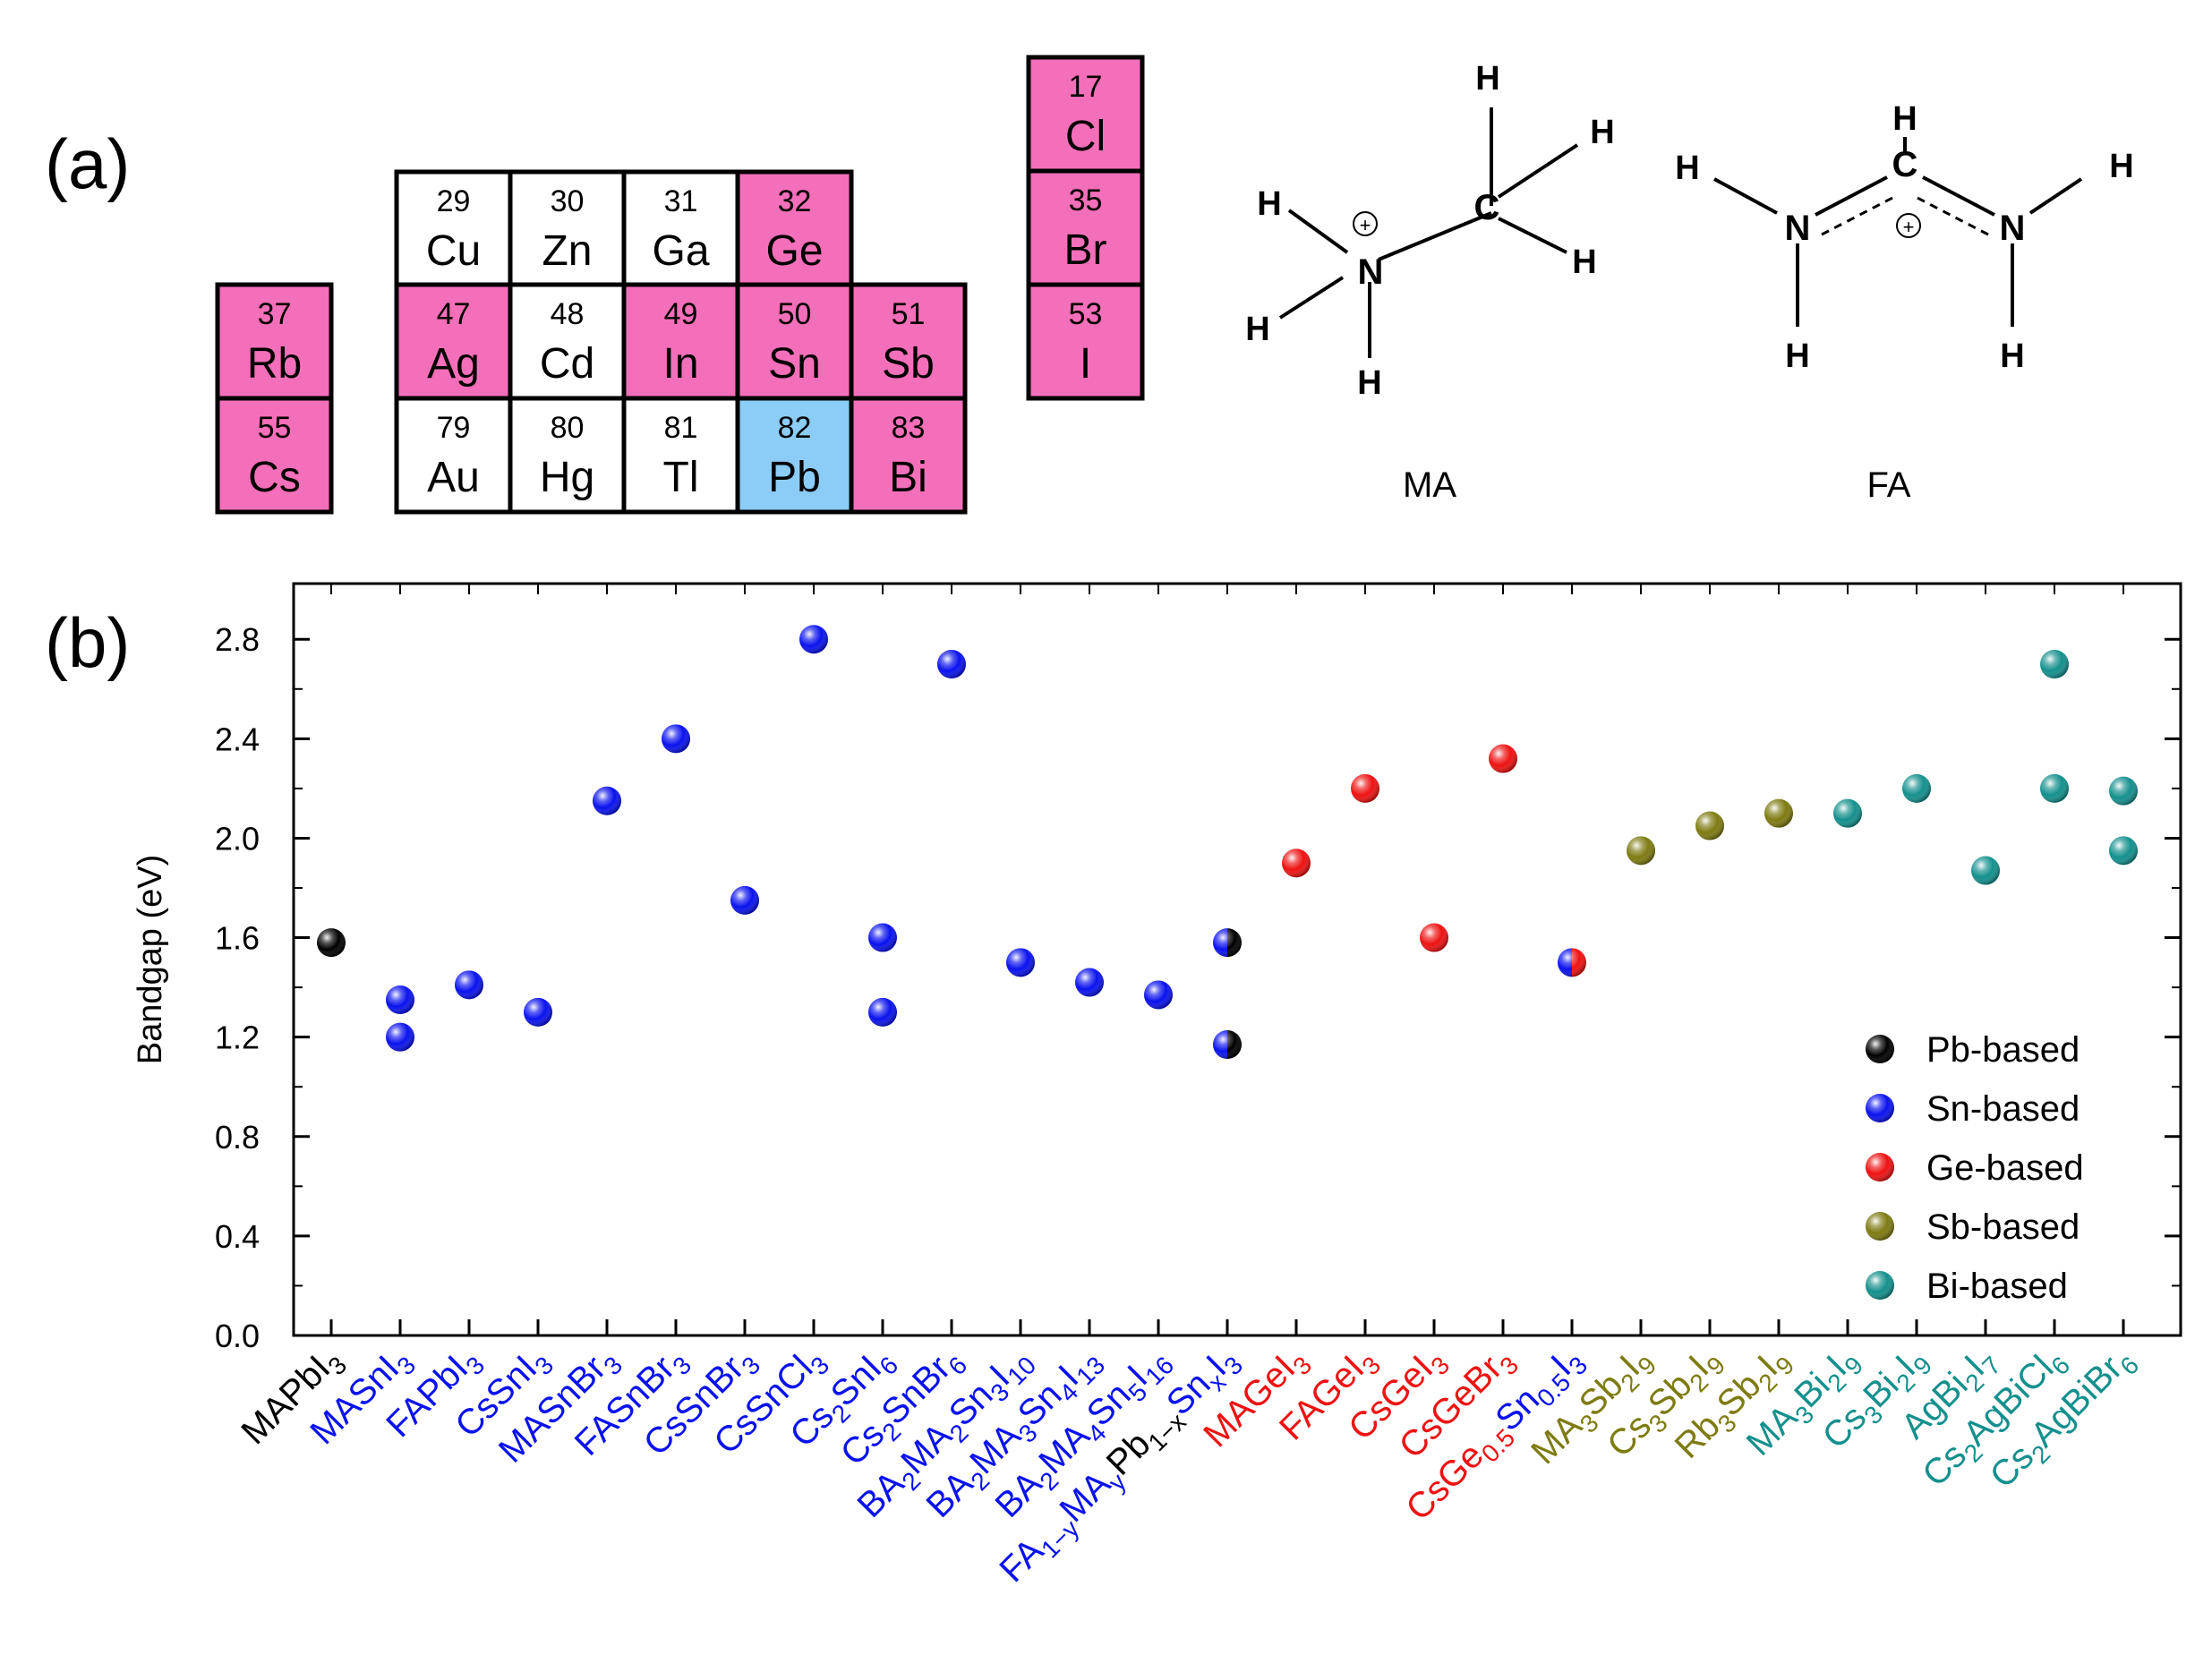 This screenshot has width=2212, height=1672. I want to click on legend-item: Sn-based, so click(1973, 1109).